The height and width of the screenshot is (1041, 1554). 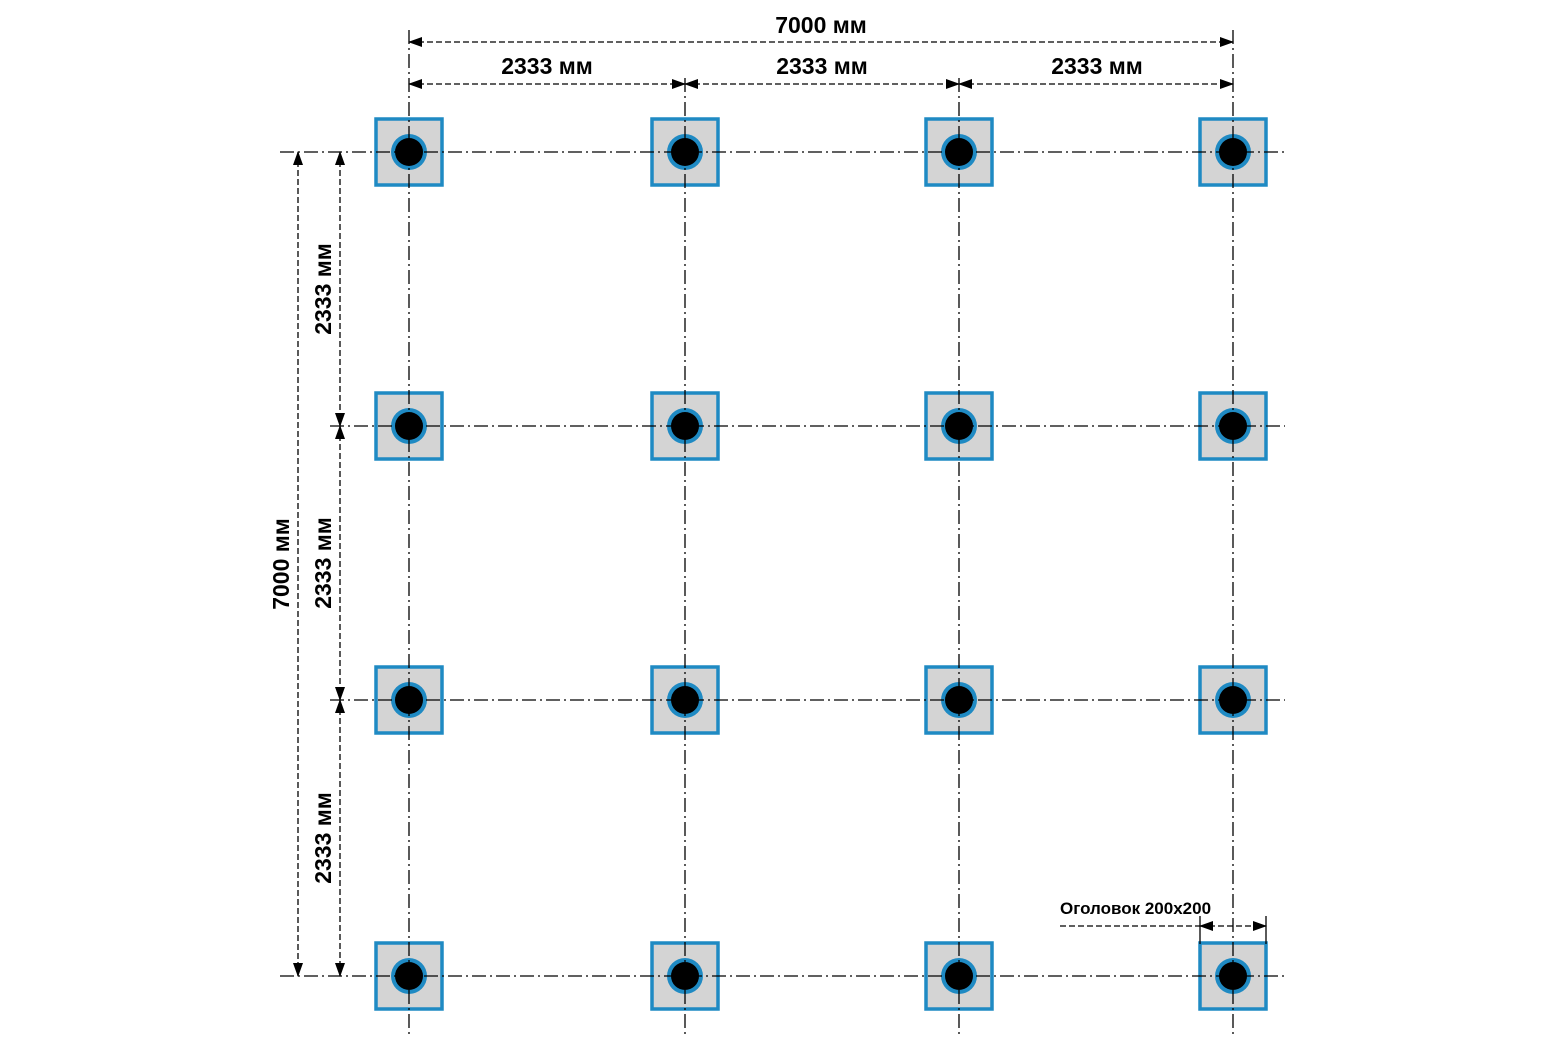 What do you see at coordinates (281, 564) in the screenshot?
I see `total-height-label: 7000 мм` at bounding box center [281, 564].